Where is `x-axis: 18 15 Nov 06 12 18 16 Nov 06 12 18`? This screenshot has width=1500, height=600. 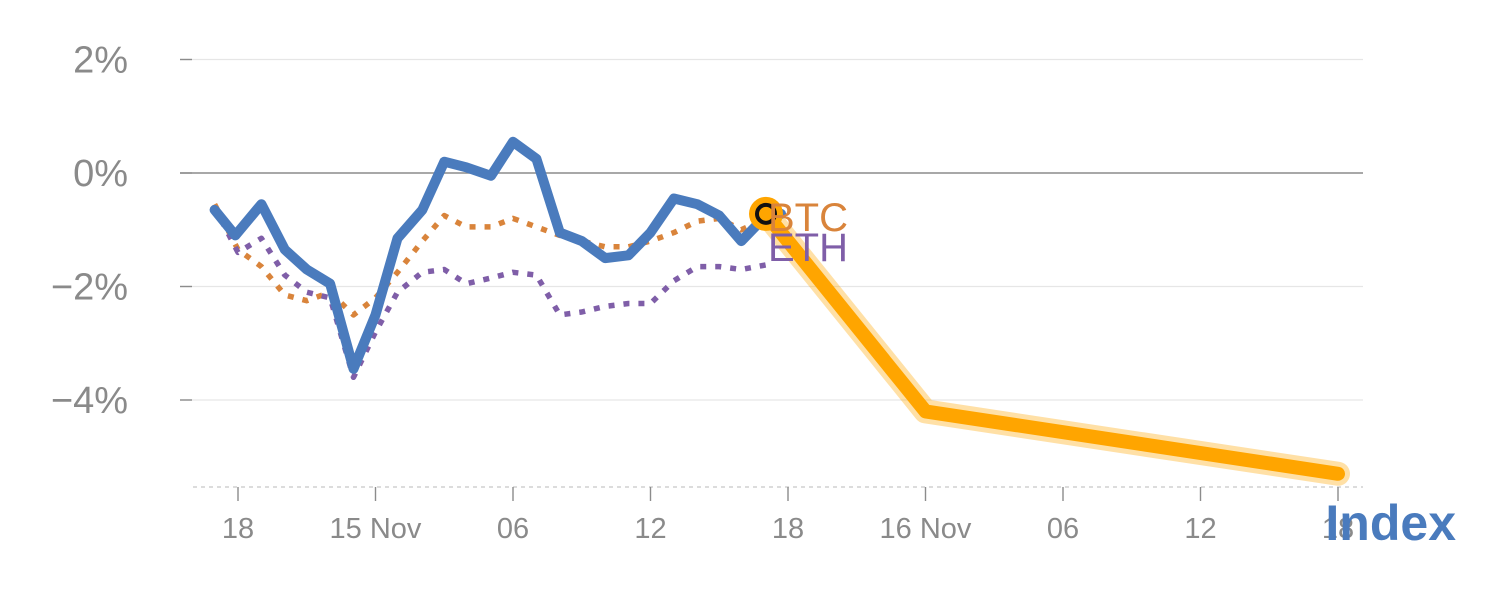
x-axis: 18 15 Nov 06 12 18 16 Nov 06 12 18 is located at coordinates (778, 515).